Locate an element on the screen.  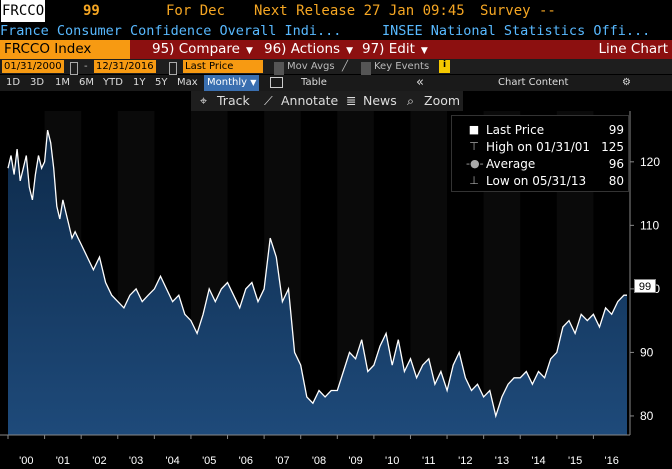
next-release-label: Next Release 27 Jan 09:45 is located at coordinates (359, 11).